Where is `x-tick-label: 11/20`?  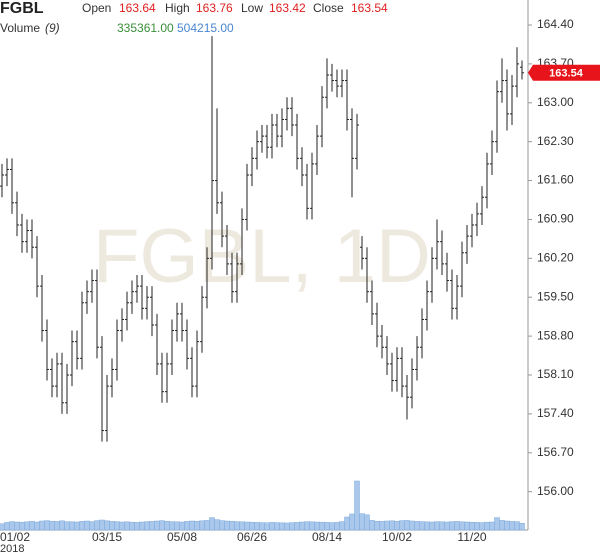 x-tick-label: 11/20 is located at coordinates (471, 537).